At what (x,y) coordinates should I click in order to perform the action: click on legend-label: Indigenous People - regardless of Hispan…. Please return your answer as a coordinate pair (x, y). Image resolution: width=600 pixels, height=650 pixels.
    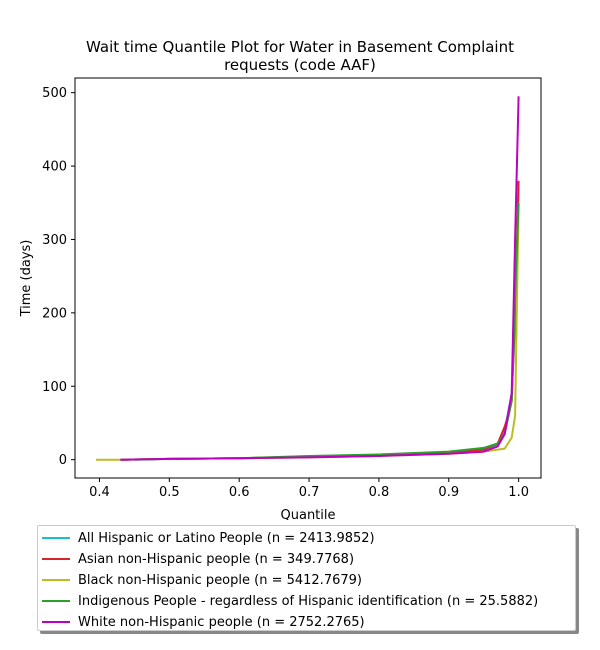
    Looking at the image, I should click on (308, 601).